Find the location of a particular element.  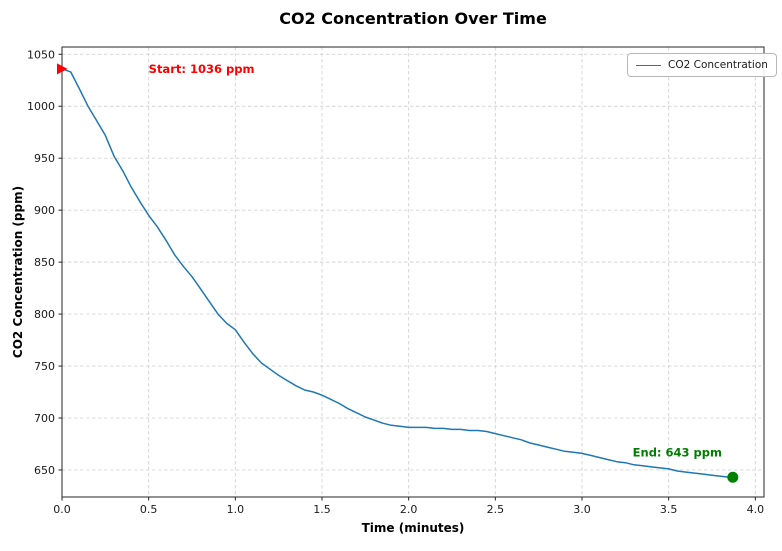

x-tick-label: 4.0 is located at coordinates (756, 509).